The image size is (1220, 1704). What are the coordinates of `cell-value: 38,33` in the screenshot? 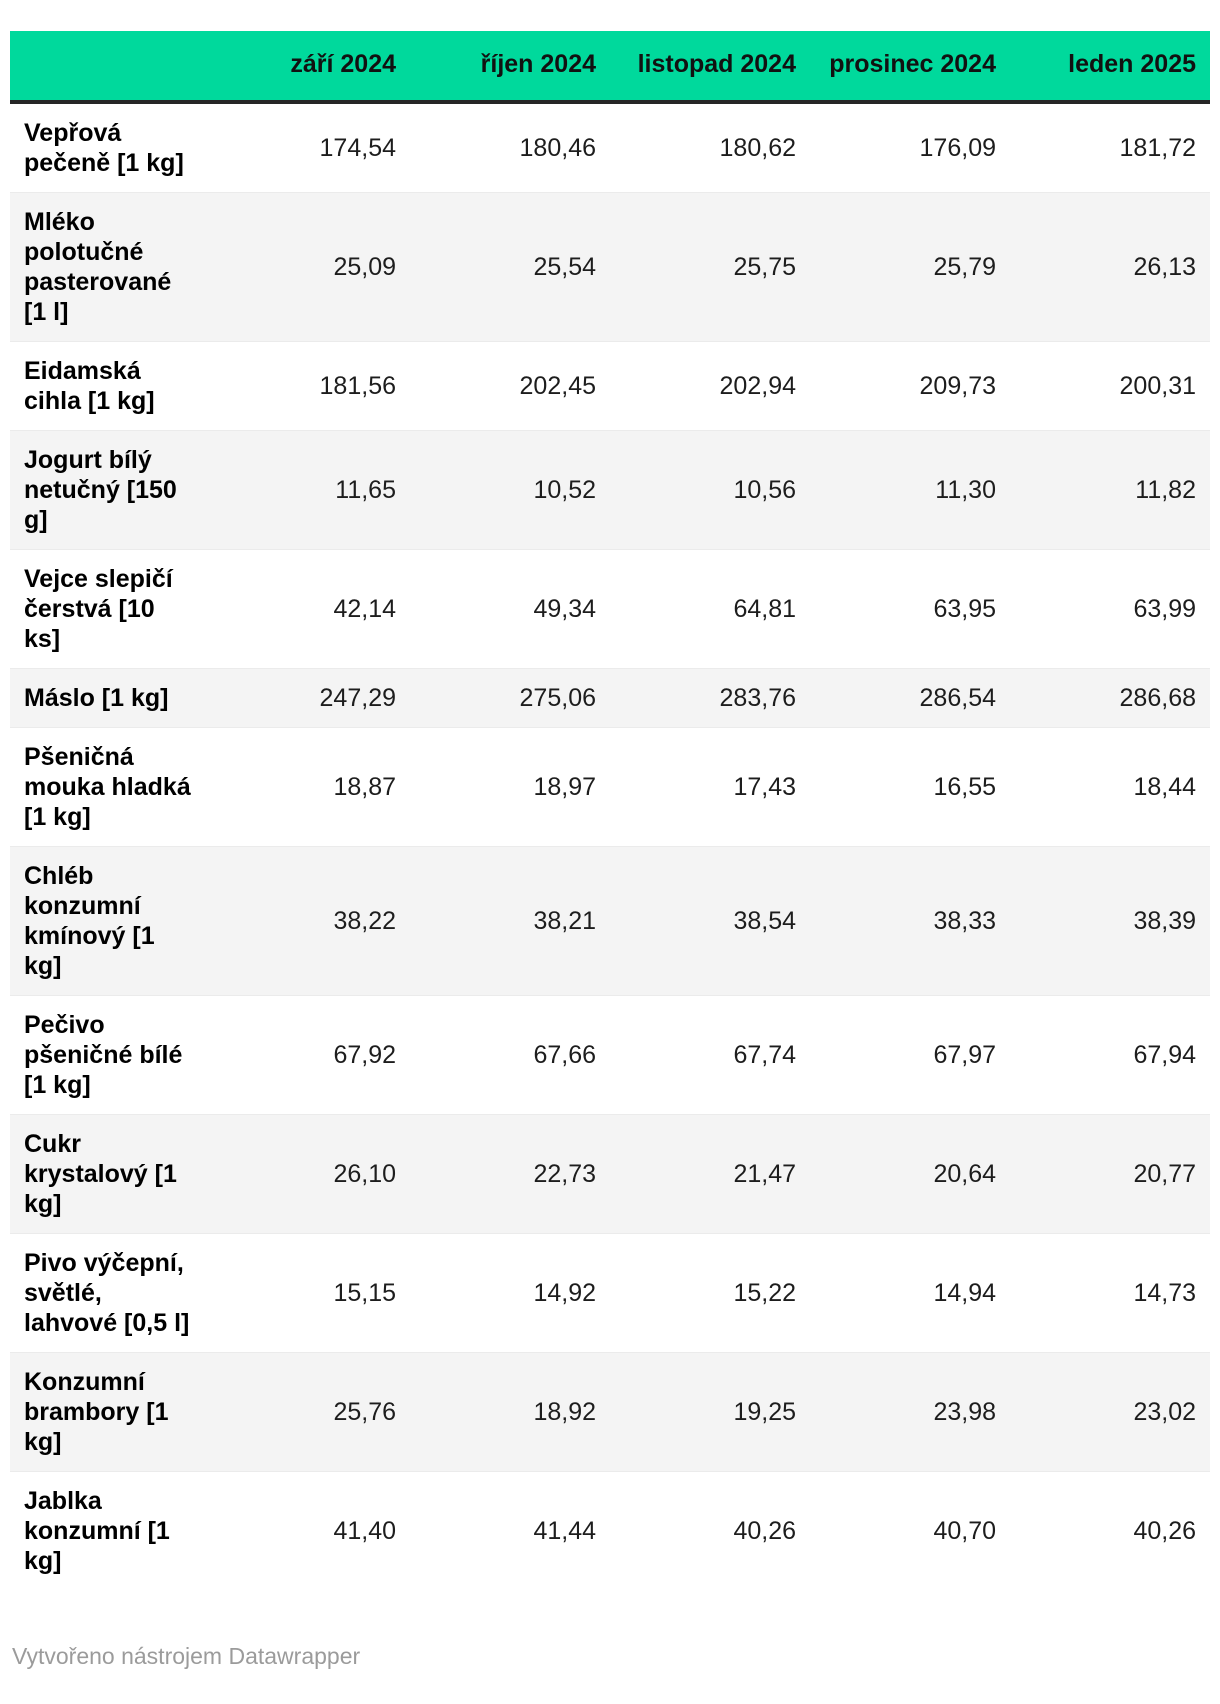 It's located at (964, 921).